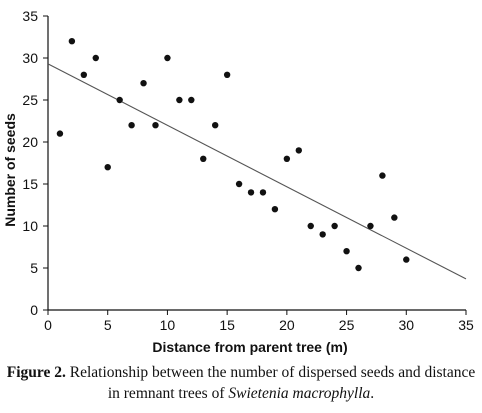 This screenshot has height=413, width=482. I want to click on y-tick-label: 30, so click(30, 58).